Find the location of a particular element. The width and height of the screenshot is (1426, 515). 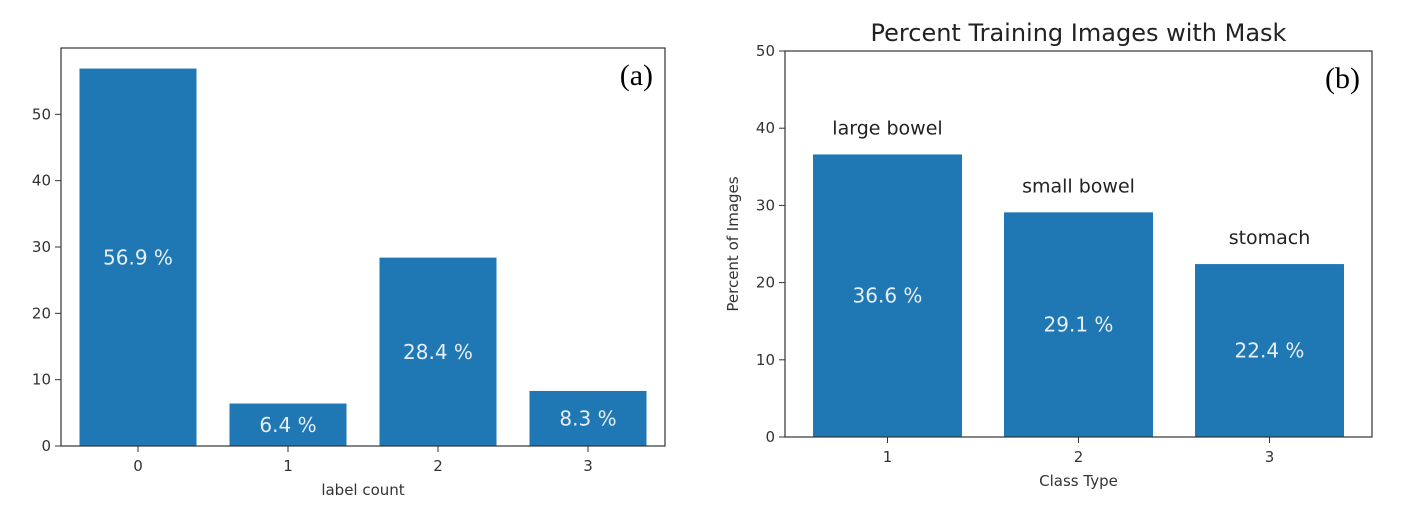

bar-value-label: 28.4 % is located at coordinates (438, 352).